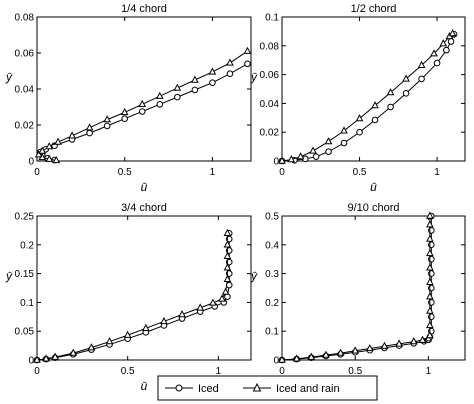 This screenshot has height=404, width=474. I want to click on legend-box, so click(267, 388).